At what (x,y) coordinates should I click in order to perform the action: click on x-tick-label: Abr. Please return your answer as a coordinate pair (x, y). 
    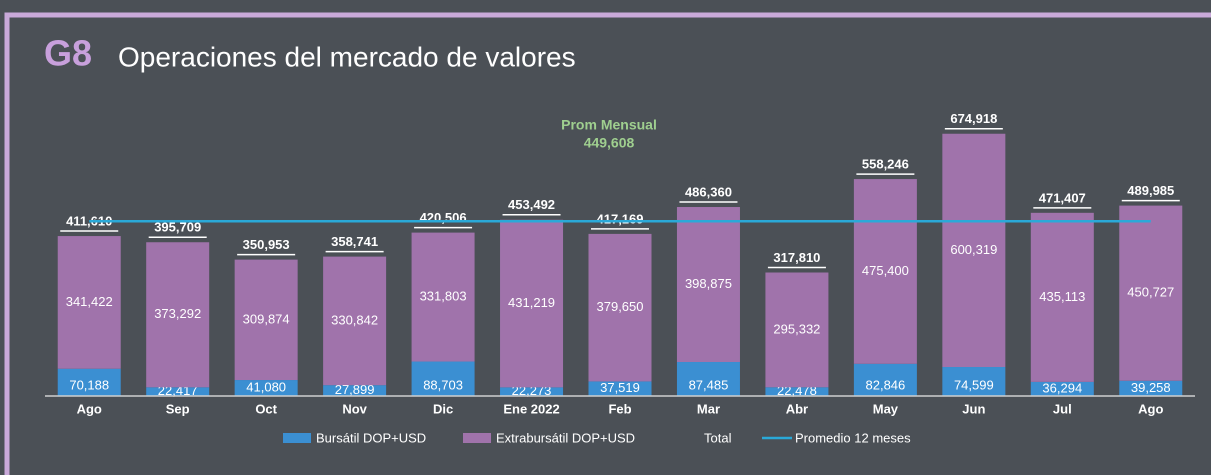
    Looking at the image, I should click on (797, 408).